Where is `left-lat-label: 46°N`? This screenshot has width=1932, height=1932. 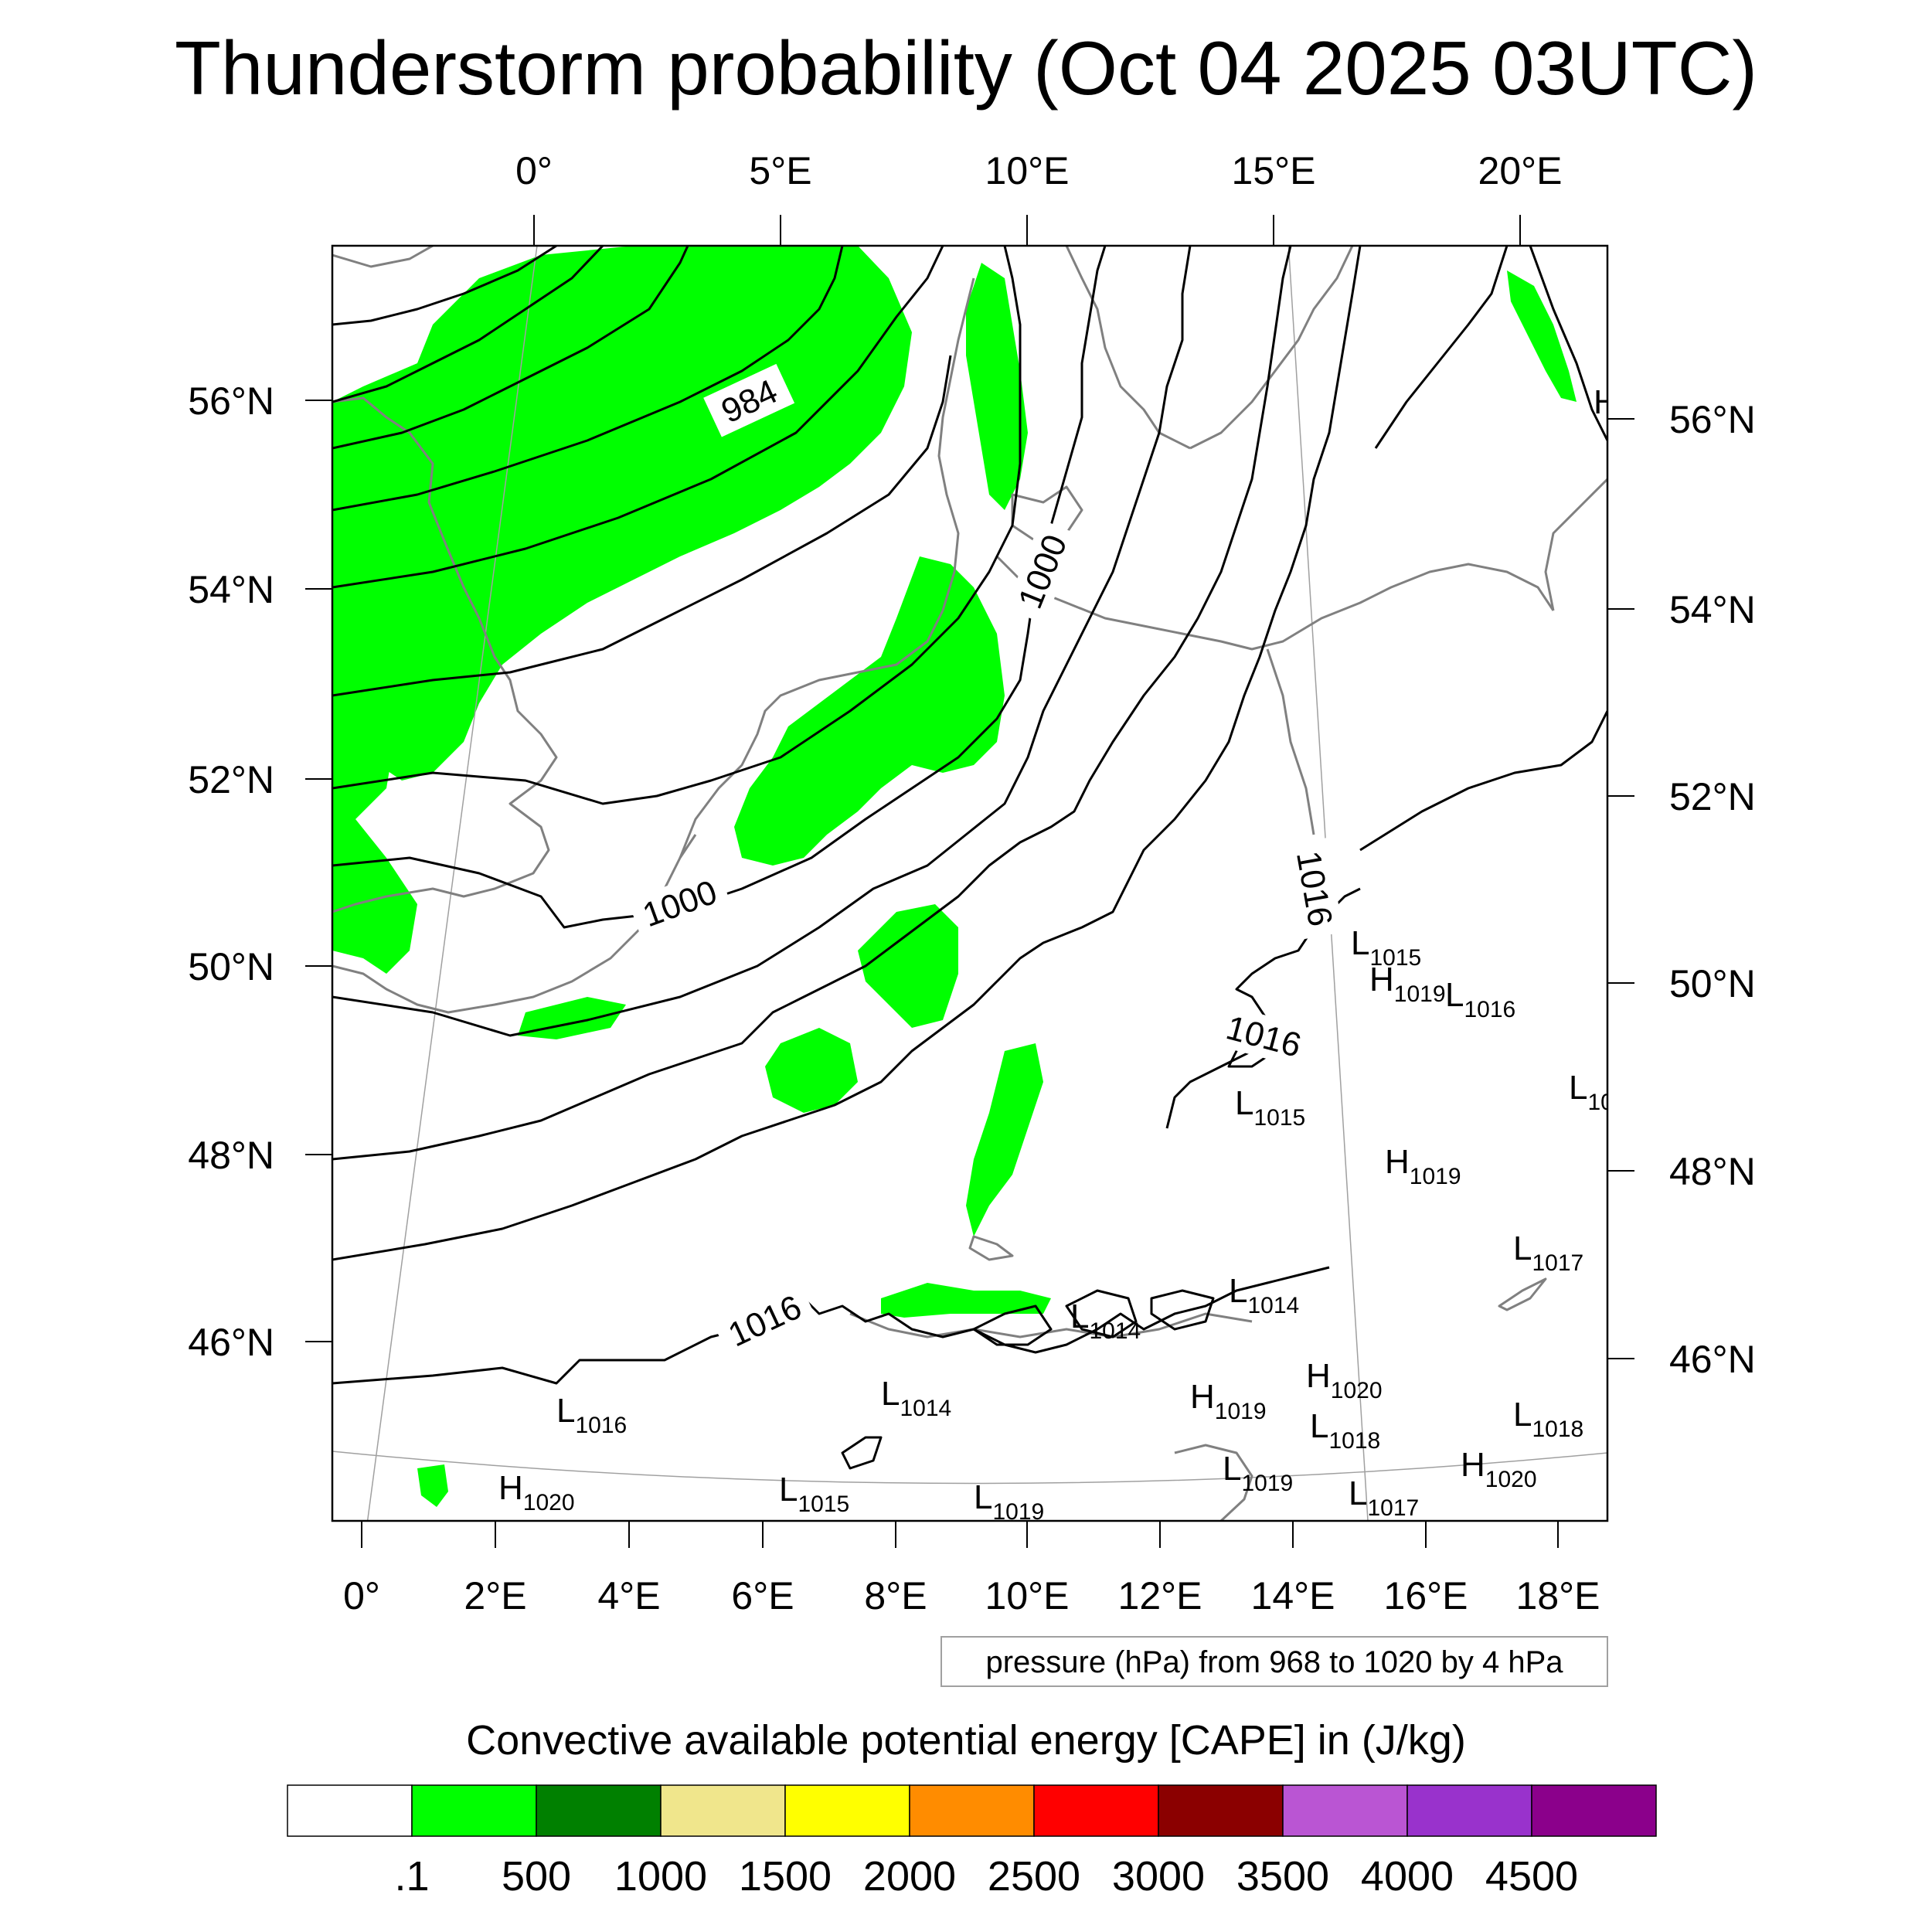
left-lat-label: 46°N is located at coordinates (231, 1342).